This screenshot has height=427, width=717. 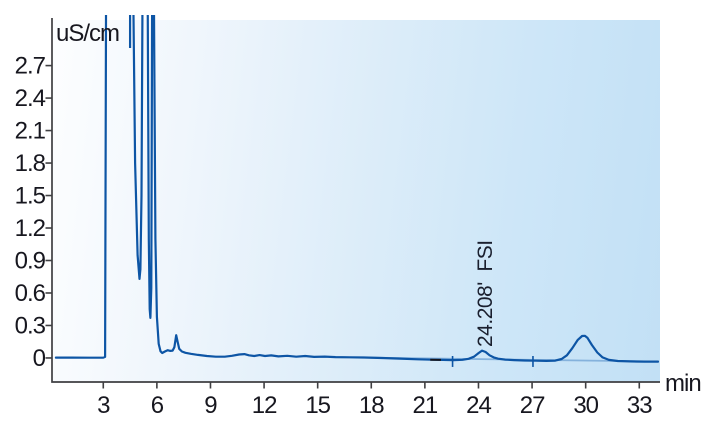 What do you see at coordinates (639, 405) in the screenshot?
I see `x-tick-label: 33` at bounding box center [639, 405].